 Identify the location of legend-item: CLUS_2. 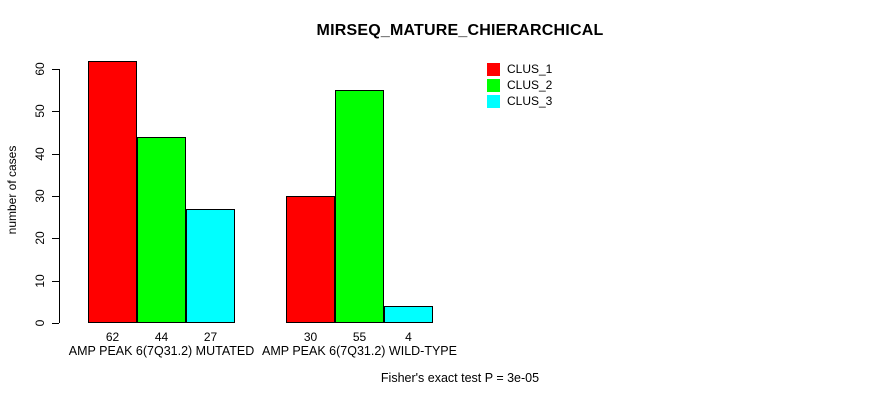
(519, 85).